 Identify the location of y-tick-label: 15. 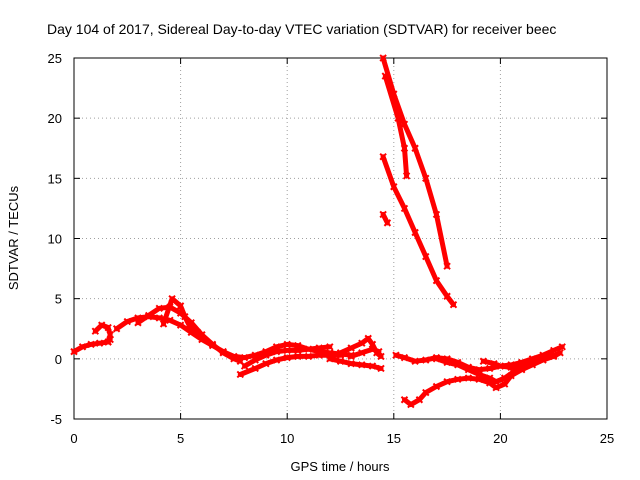
(55, 178).